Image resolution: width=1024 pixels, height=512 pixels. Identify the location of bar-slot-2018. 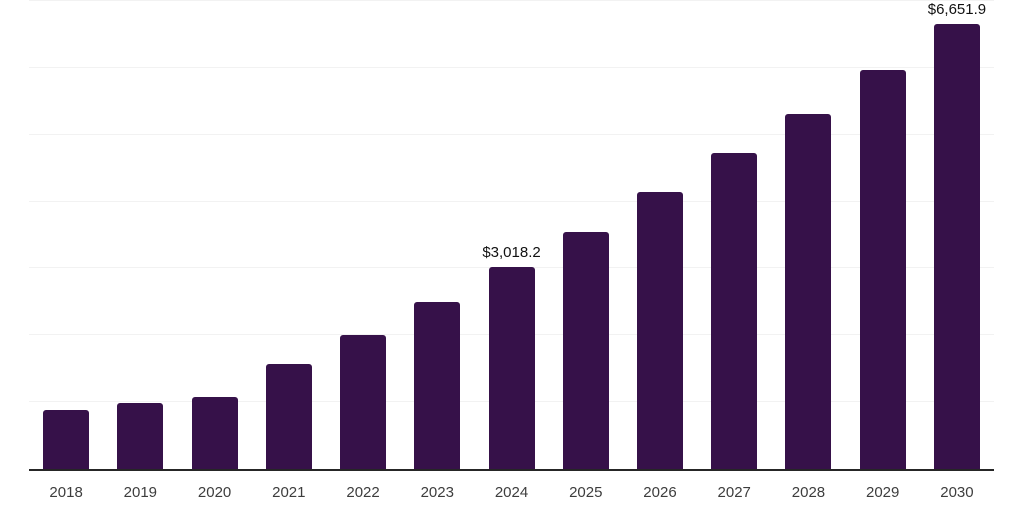
(66, 234).